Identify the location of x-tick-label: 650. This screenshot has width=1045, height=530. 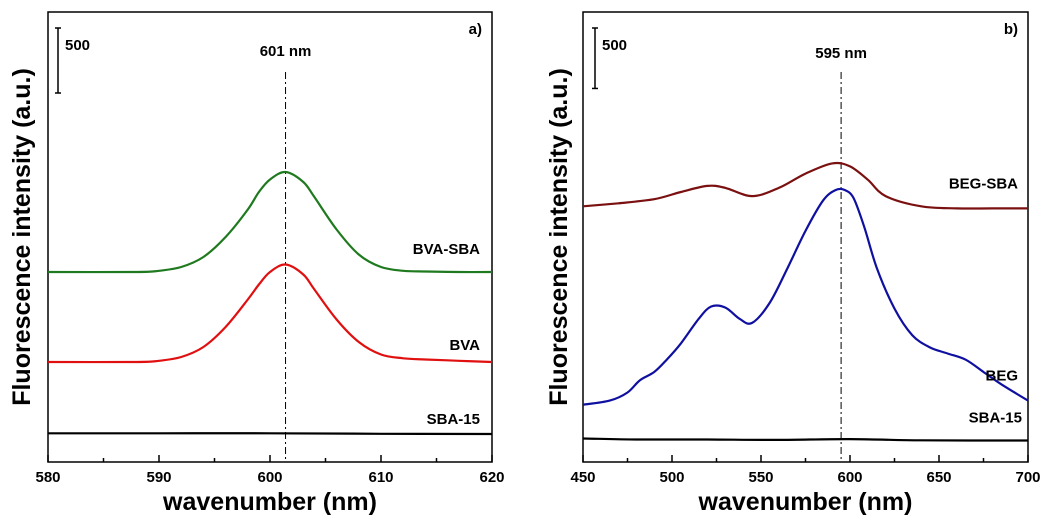
(938, 477).